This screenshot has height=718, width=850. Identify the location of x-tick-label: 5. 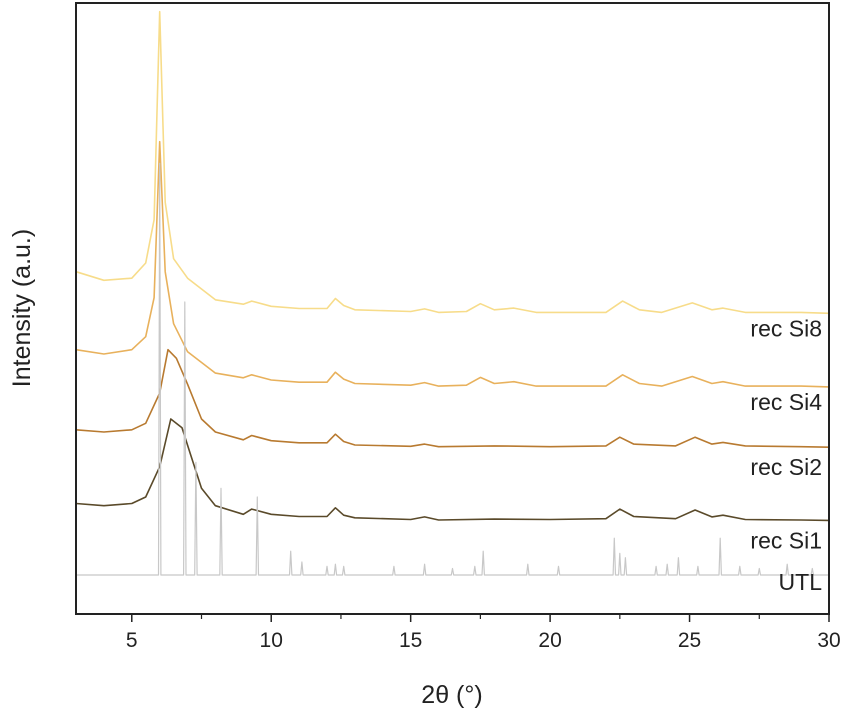
(132, 640).